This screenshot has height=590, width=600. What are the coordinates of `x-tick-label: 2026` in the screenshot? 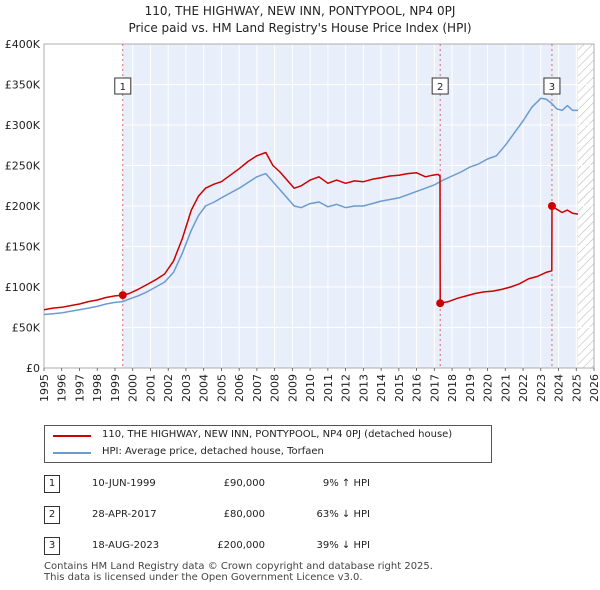 It's located at (594, 388).